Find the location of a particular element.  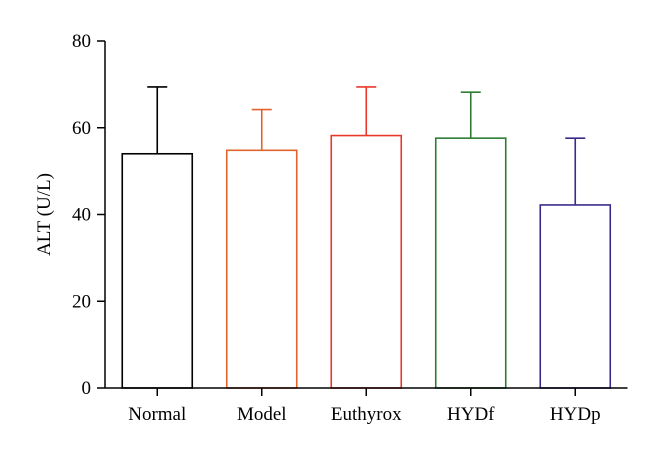

y-axis: 0 20 40 60 80 is located at coordinates (89, 215).